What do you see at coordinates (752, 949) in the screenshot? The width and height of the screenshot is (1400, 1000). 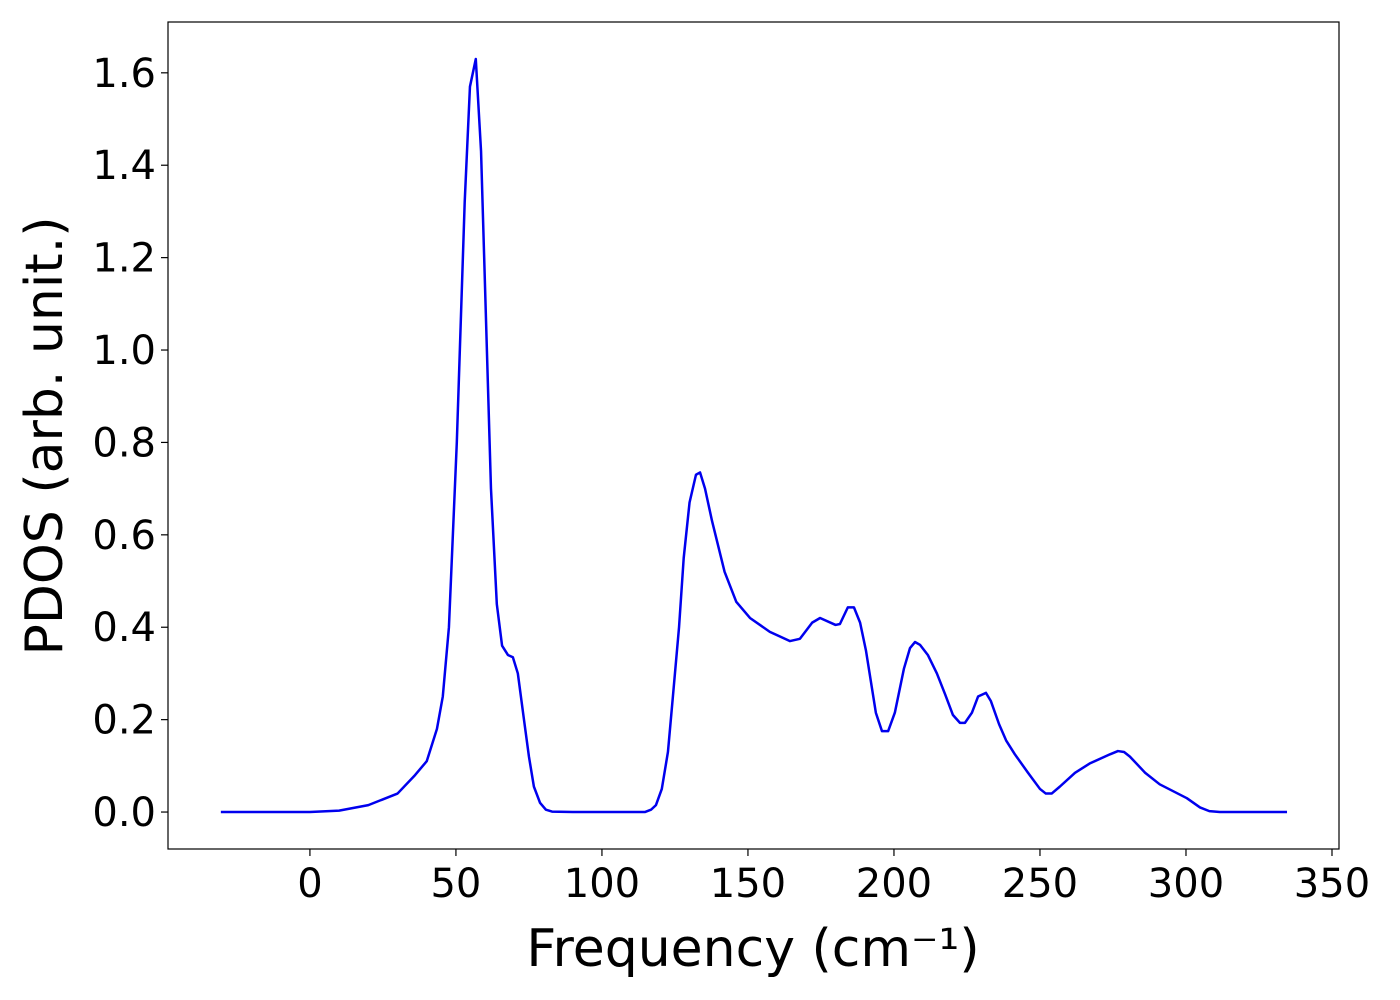 I see `x-axis-label: Frequency (cm⁻¹)` at bounding box center [752, 949].